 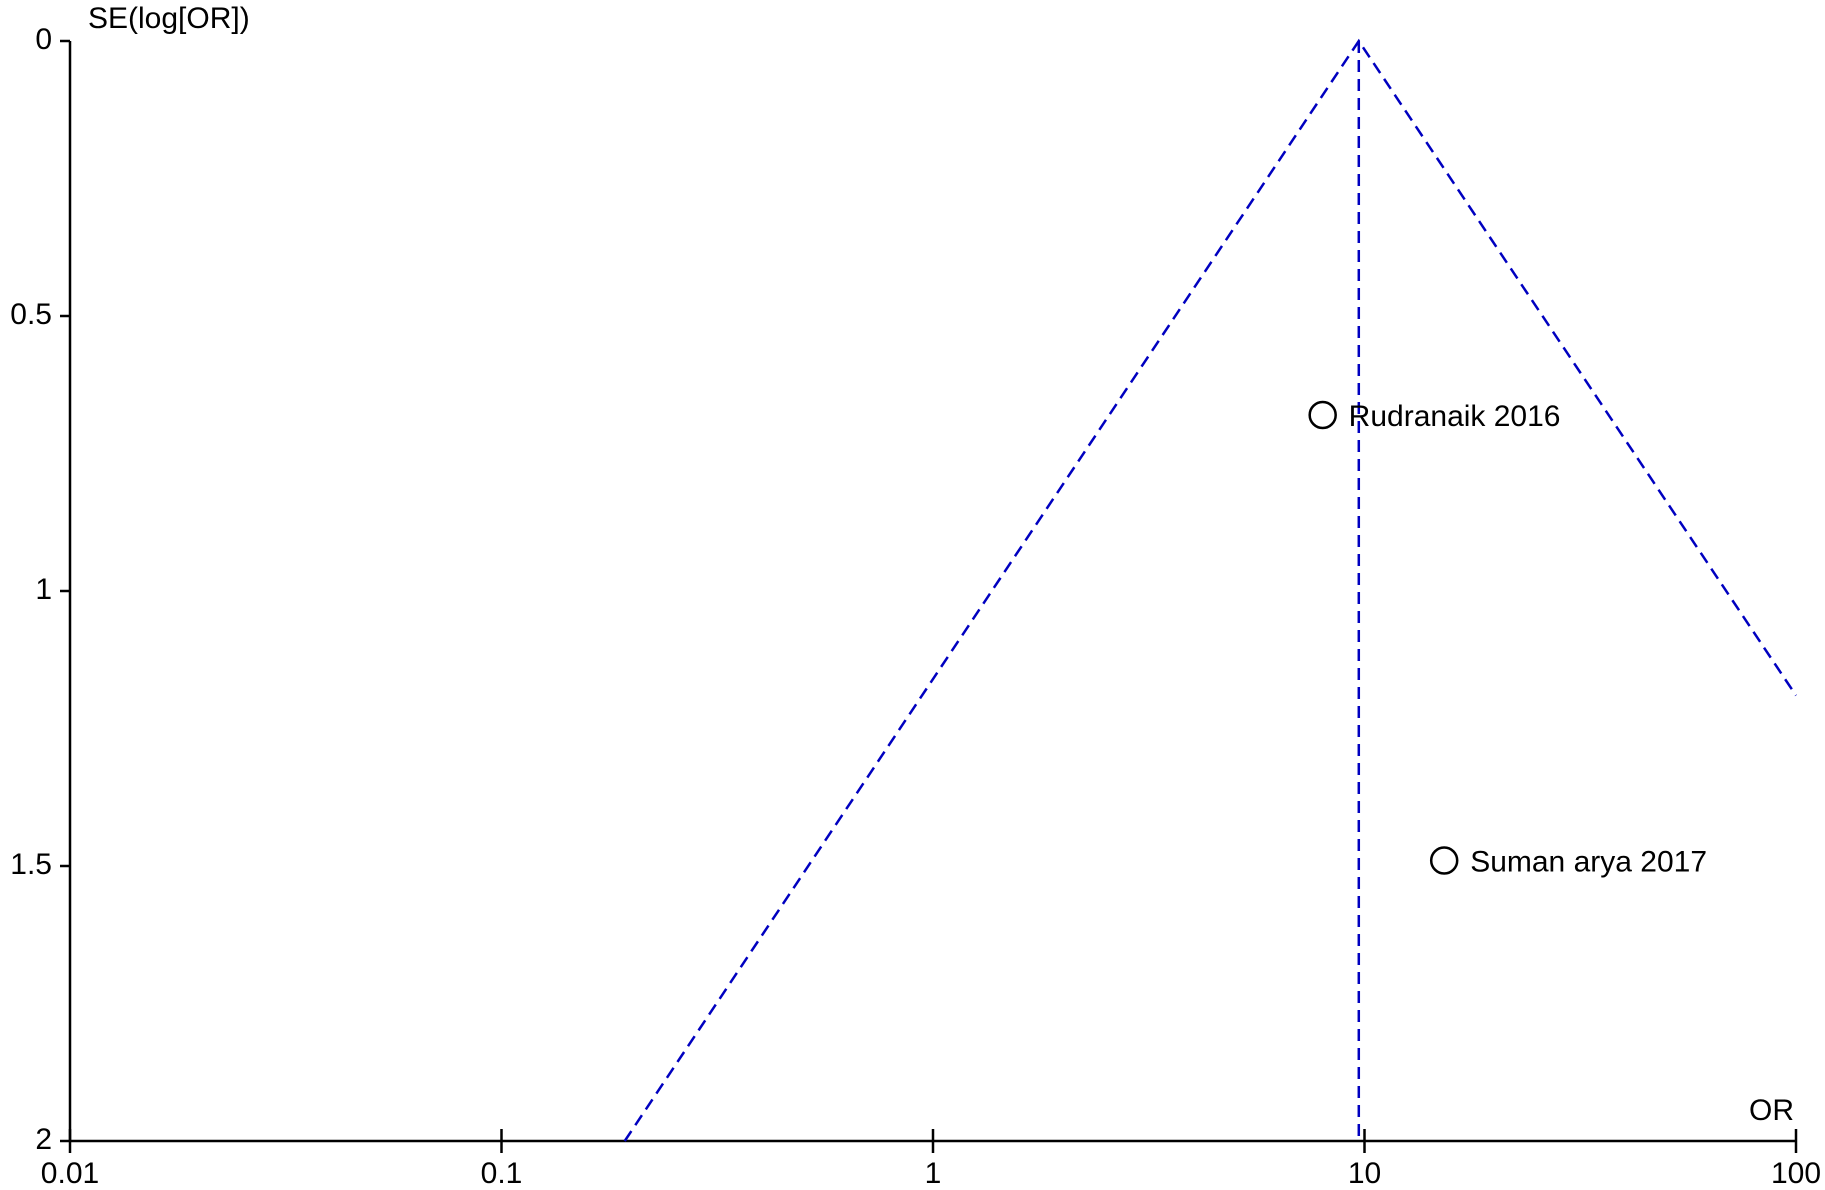 What do you see at coordinates (1796, 1173) in the screenshot?
I see `x-tick-label: 100` at bounding box center [1796, 1173].